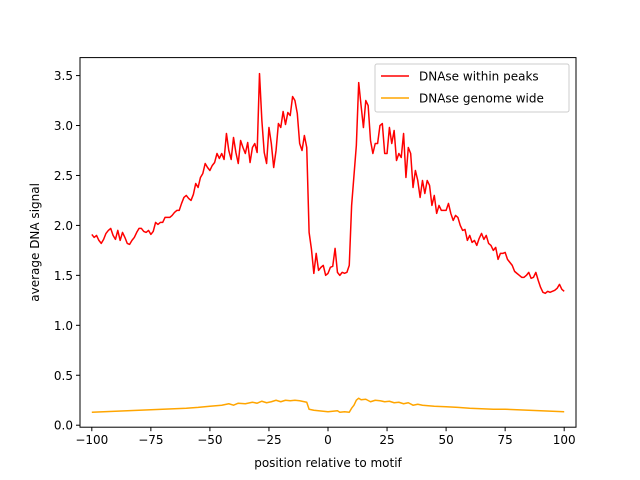 The image size is (640, 480). Describe the element at coordinates (63, 426) in the screenshot. I see `y-tick-label: 0.0` at that location.